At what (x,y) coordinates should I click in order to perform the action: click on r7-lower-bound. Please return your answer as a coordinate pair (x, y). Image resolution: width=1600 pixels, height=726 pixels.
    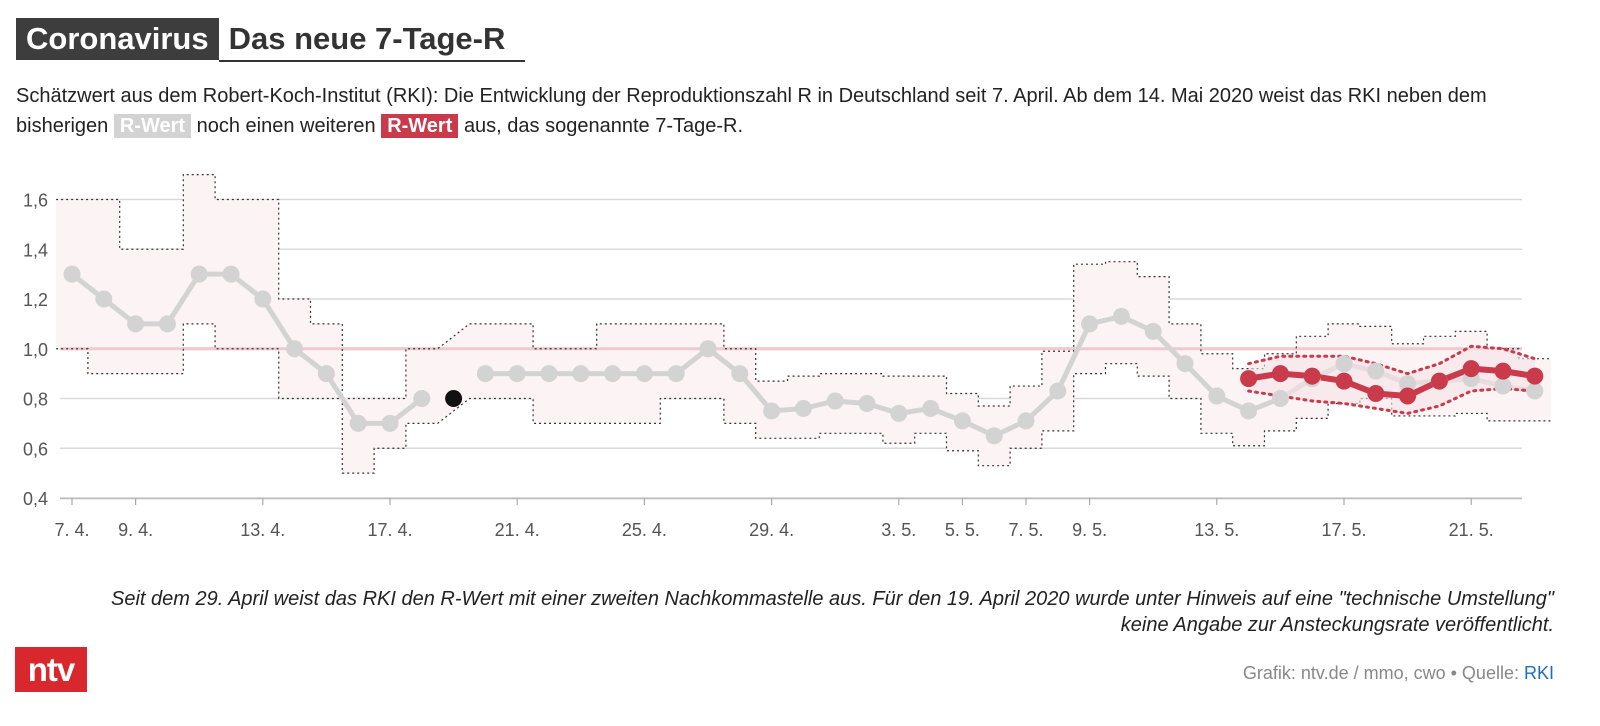
    Looking at the image, I should click on (1392, 401).